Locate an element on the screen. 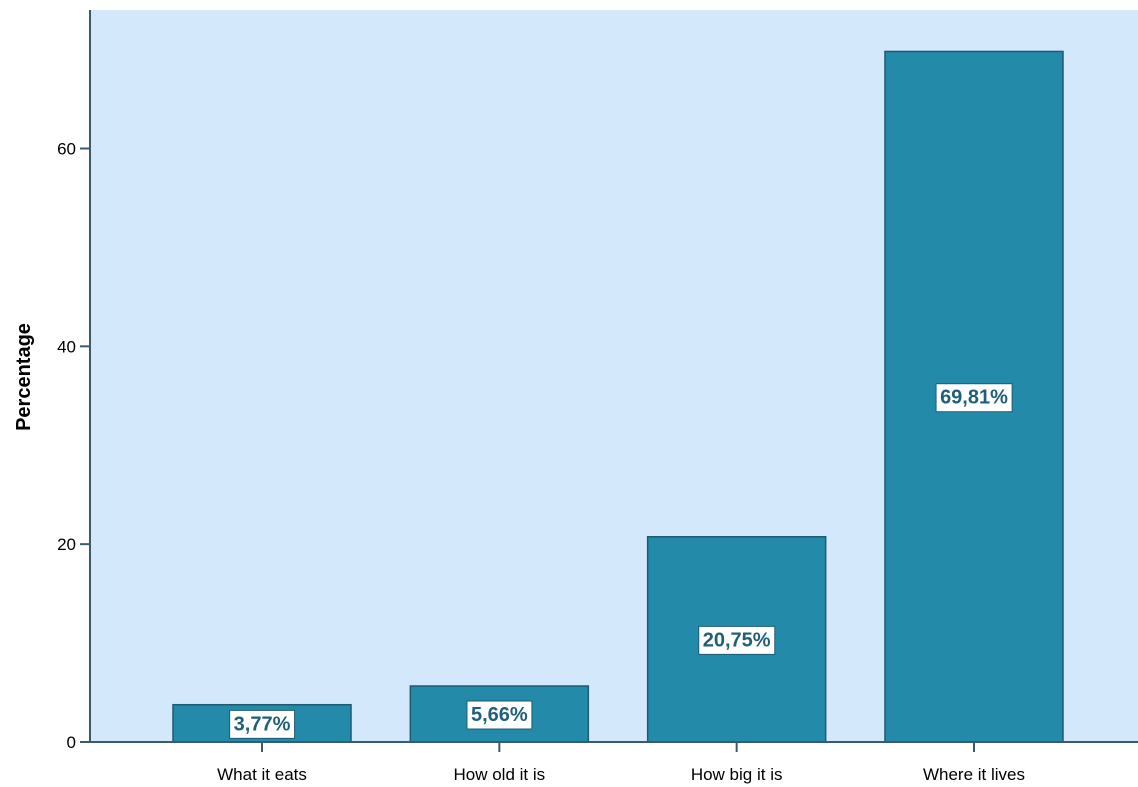 The image size is (1138, 787). x-tick-label: How big it is is located at coordinates (737, 774).